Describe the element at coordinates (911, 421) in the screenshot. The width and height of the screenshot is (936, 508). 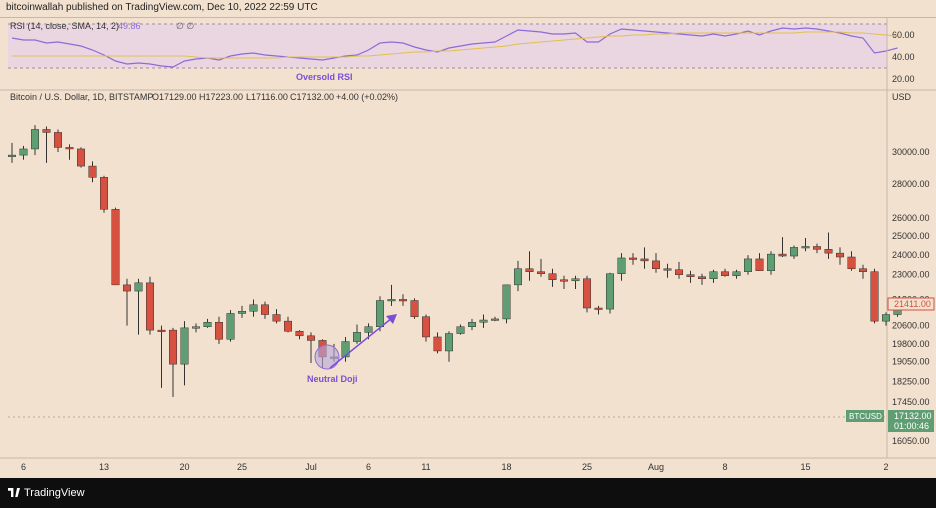
I see `current-price-box` at that location.